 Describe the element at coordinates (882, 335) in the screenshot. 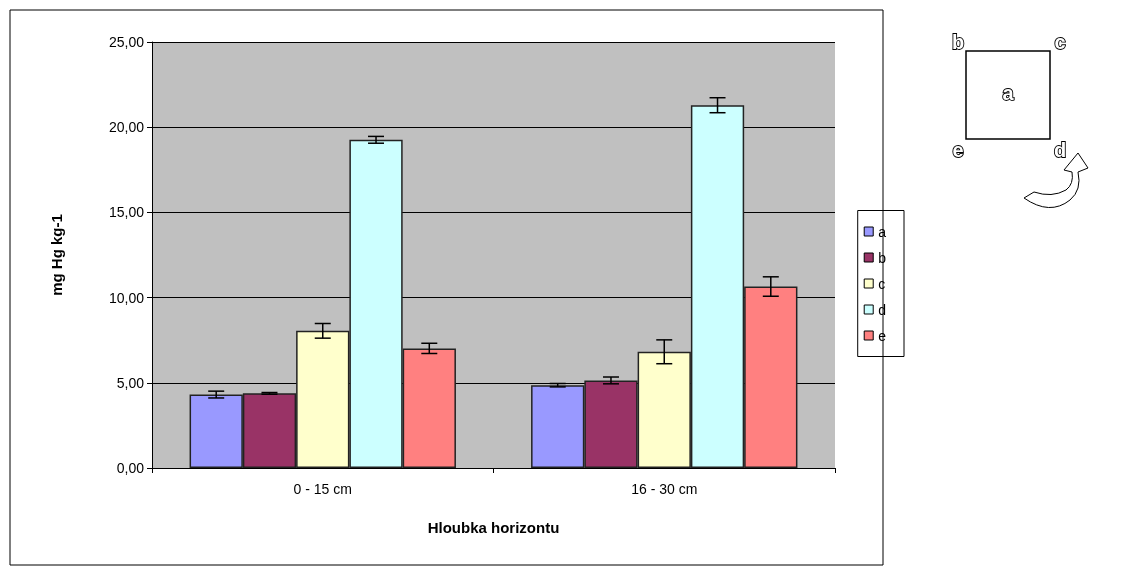

I see `legend-label: e` at that location.